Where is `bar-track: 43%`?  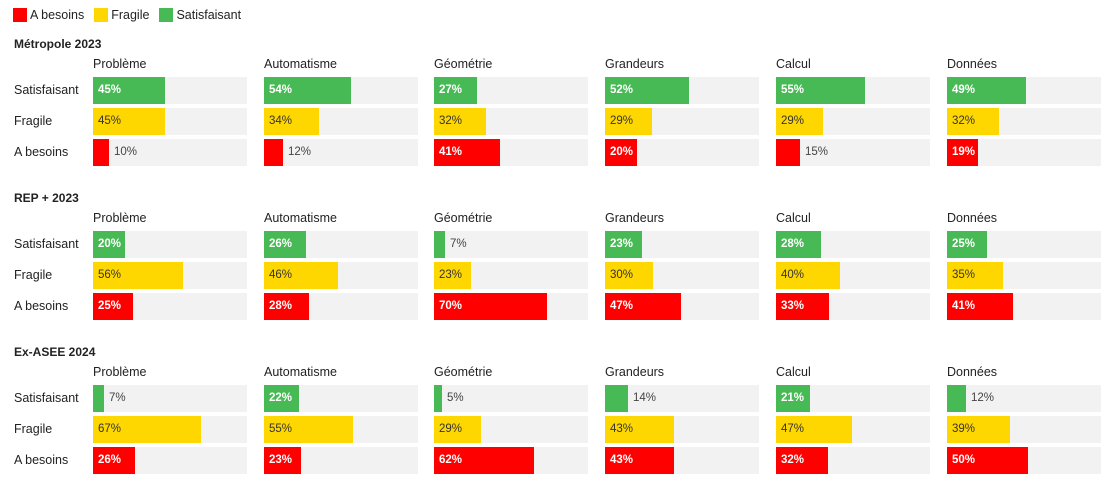
bar-track: 43% is located at coordinates (682, 429).